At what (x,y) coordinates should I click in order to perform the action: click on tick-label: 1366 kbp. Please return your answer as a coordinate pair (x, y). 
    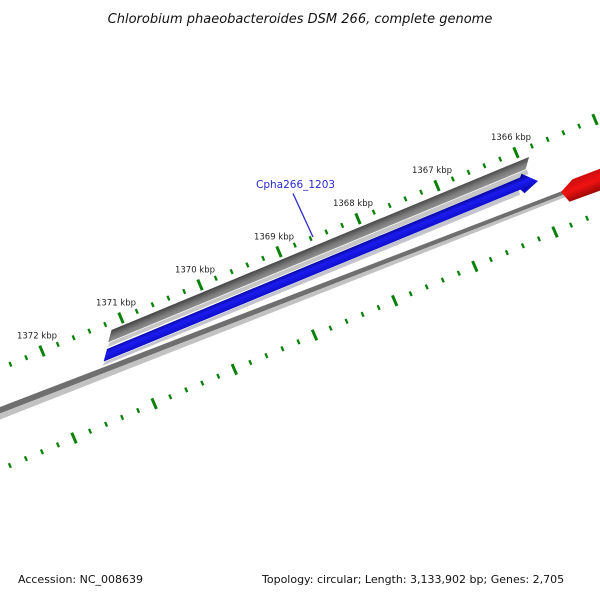
    Looking at the image, I should click on (511, 138).